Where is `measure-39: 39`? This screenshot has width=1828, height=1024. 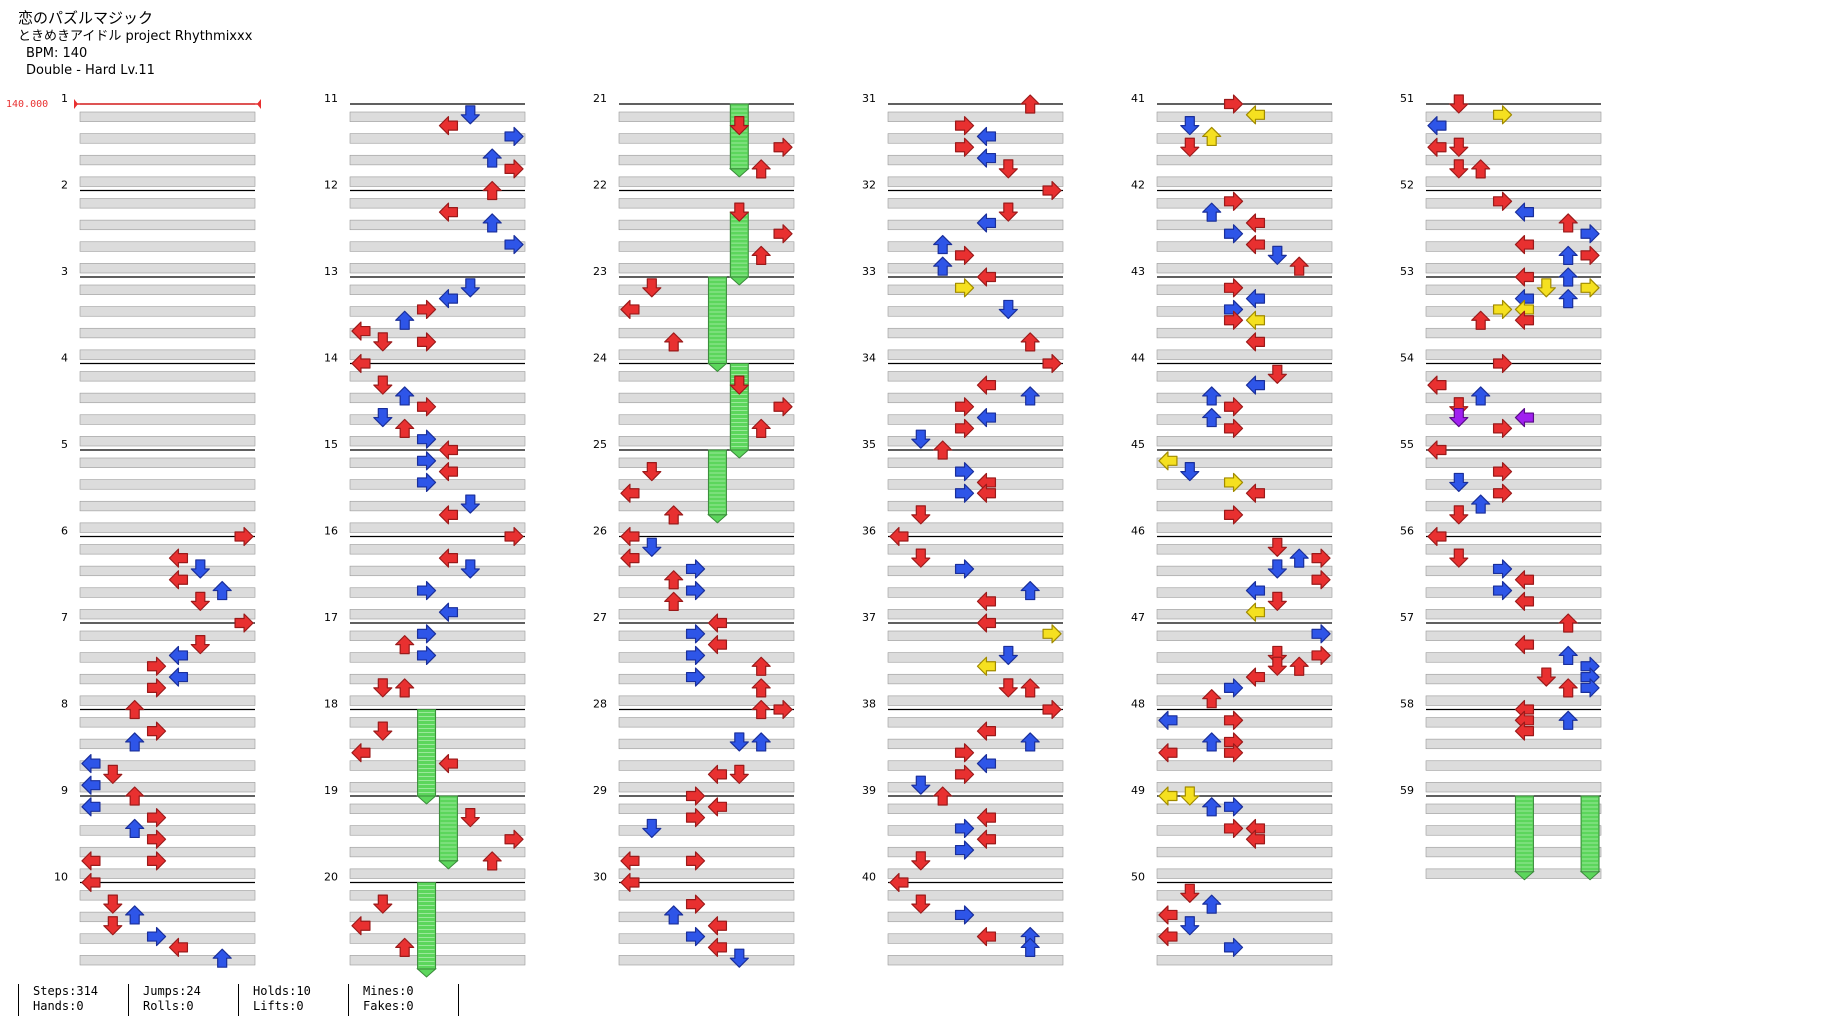
measure-39: 39 is located at coordinates (963, 831).